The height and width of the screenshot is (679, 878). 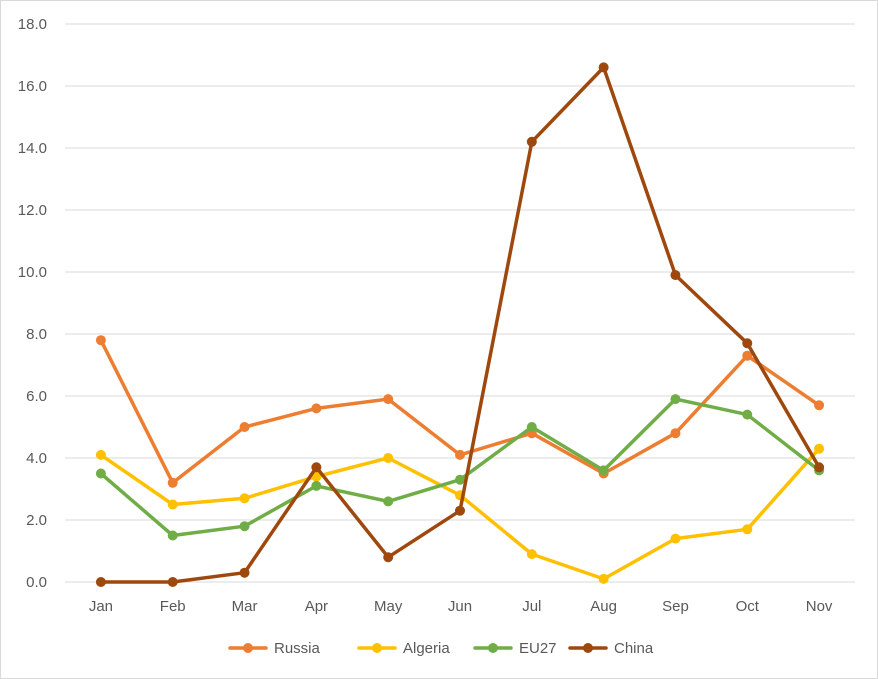 What do you see at coordinates (101, 606) in the screenshot?
I see `x-tick-label: Jan` at bounding box center [101, 606].